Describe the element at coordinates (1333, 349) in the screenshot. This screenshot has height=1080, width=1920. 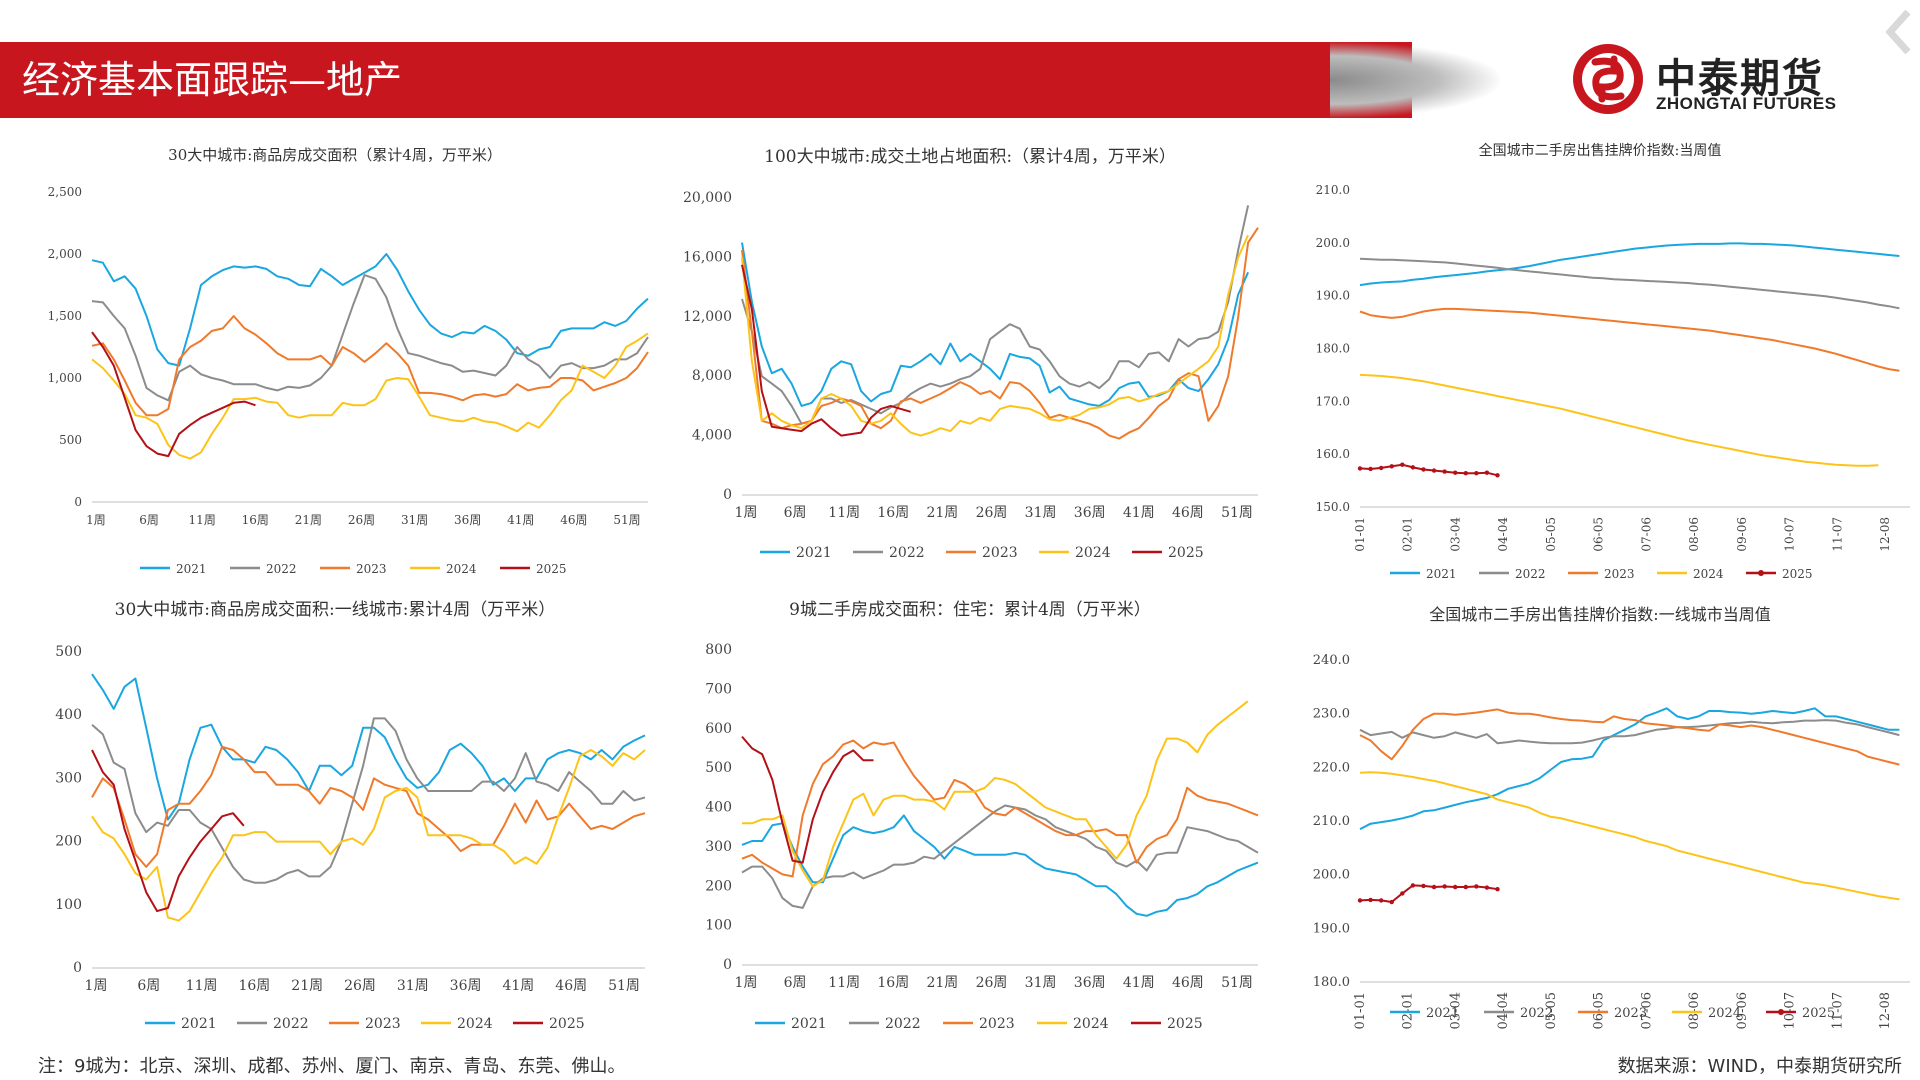
I see `y-tick-label: 180.0` at that location.